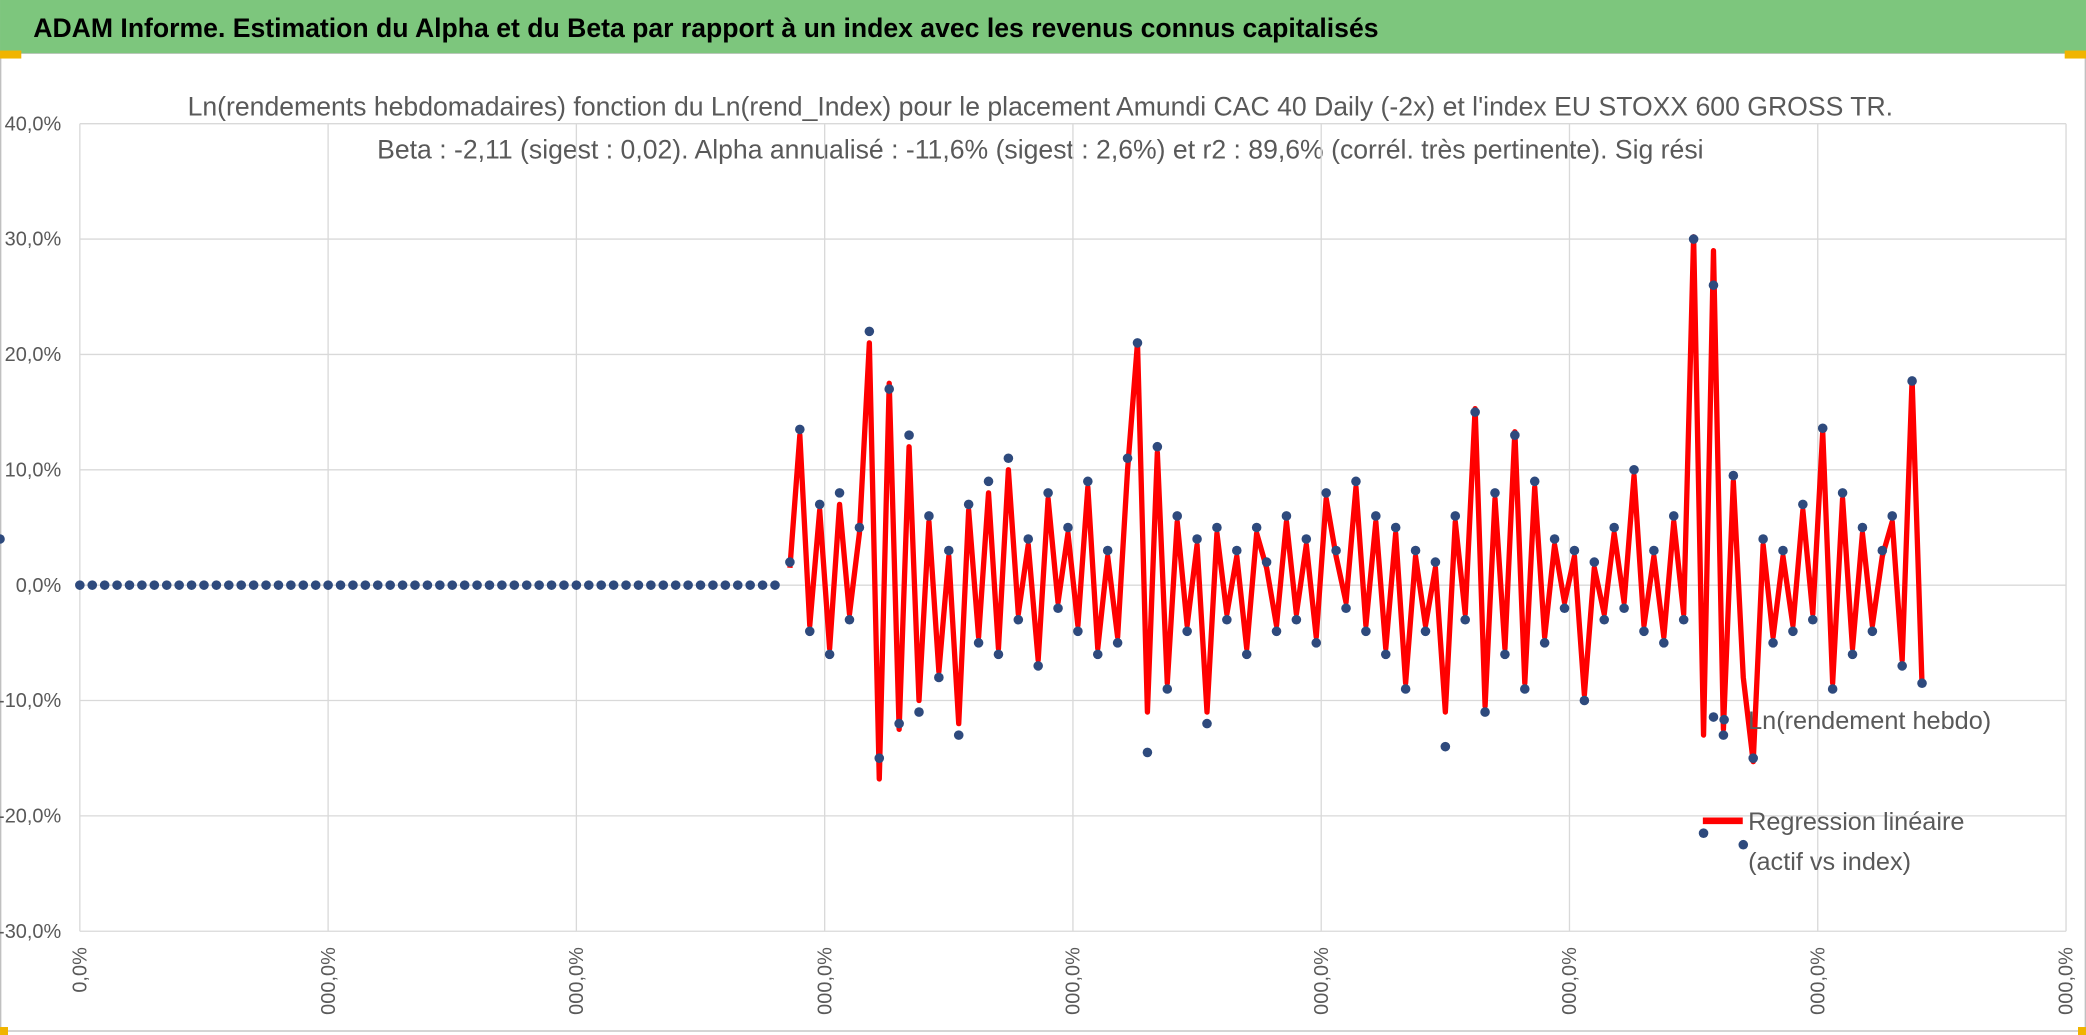 The width and height of the screenshot is (2086, 1035). What do you see at coordinates (1724, 719) in the screenshot?
I see `legend-marker` at bounding box center [1724, 719].